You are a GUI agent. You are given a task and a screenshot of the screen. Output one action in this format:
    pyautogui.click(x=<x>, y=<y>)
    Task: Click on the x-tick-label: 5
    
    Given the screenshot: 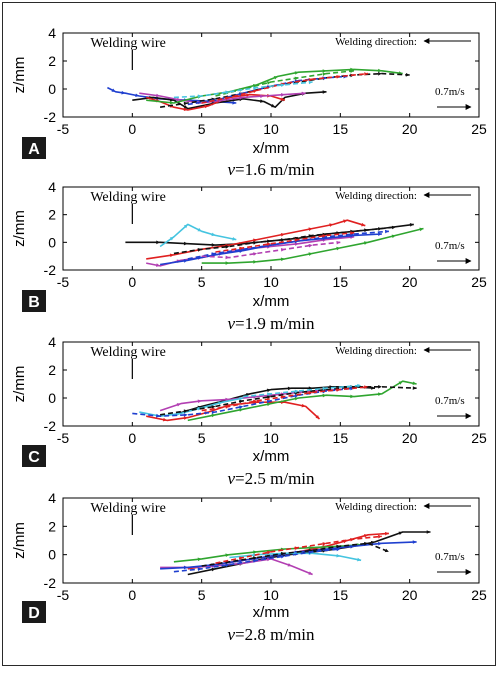 What is the action you would take?
    pyautogui.click(x=202, y=595)
    